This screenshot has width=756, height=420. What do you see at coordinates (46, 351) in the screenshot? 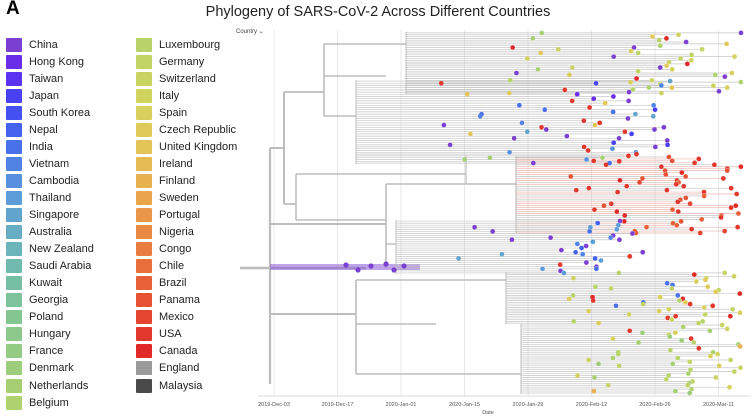
I see `legend-label: France` at bounding box center [46, 351].